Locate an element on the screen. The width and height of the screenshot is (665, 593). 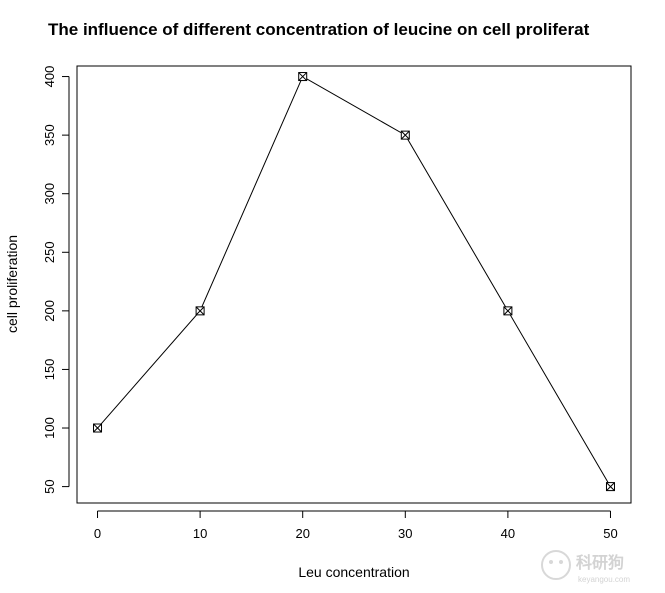
watermark-logo: 科研狗 keyangou.com is located at coordinates (585, 567).